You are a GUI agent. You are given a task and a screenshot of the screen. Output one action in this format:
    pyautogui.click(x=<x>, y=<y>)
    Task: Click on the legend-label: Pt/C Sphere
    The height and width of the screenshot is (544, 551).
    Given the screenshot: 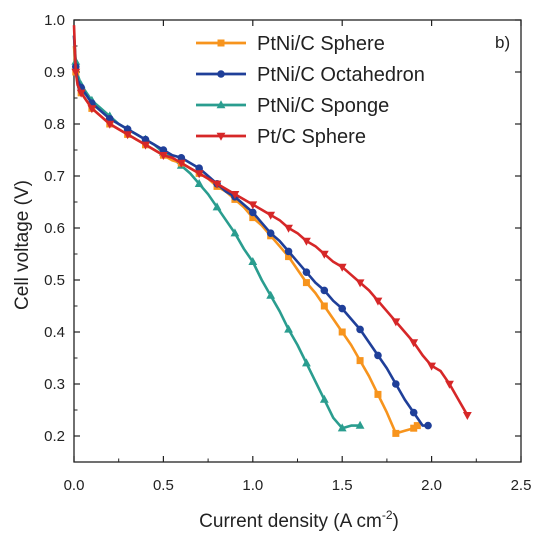 What is the action you would take?
    pyautogui.click(x=311, y=137)
    